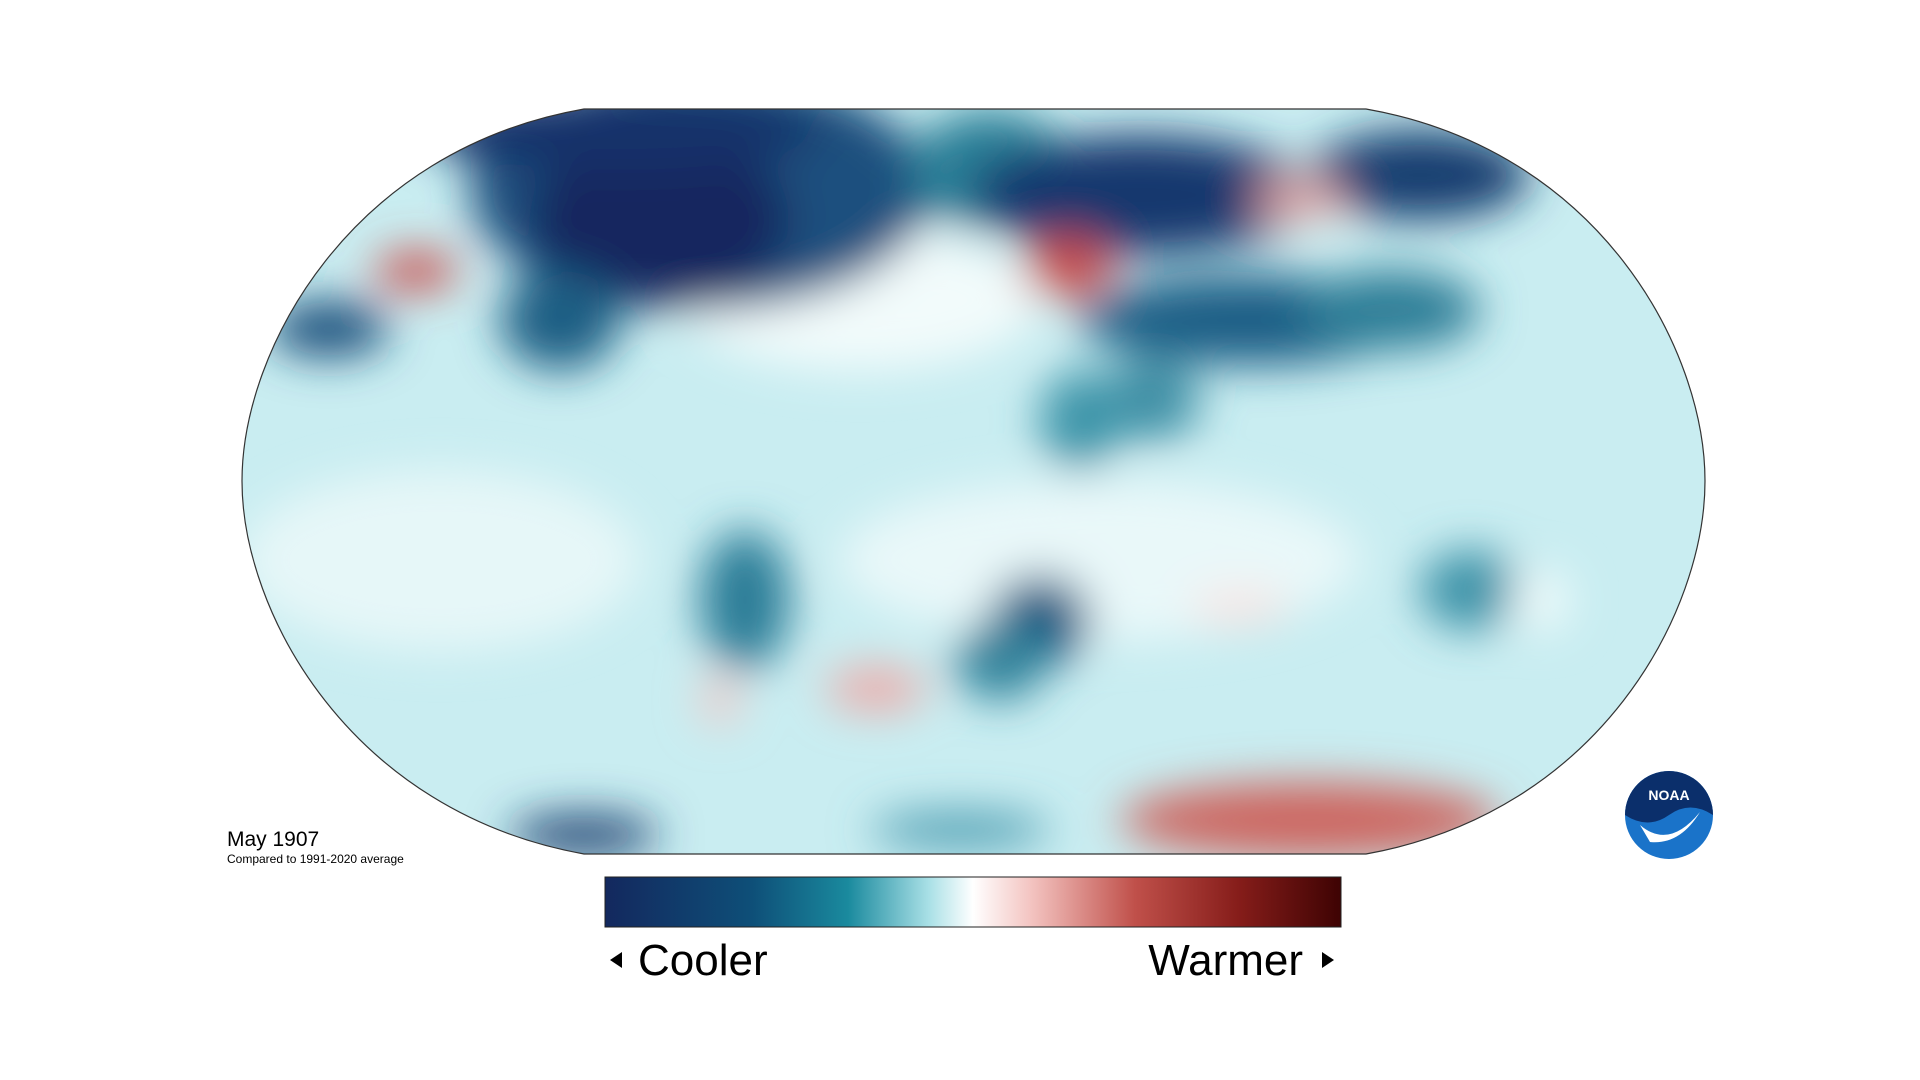 The image size is (1920, 1080). Describe the element at coordinates (703, 960) in the screenshot. I see `cooler-label: Cooler` at that location.